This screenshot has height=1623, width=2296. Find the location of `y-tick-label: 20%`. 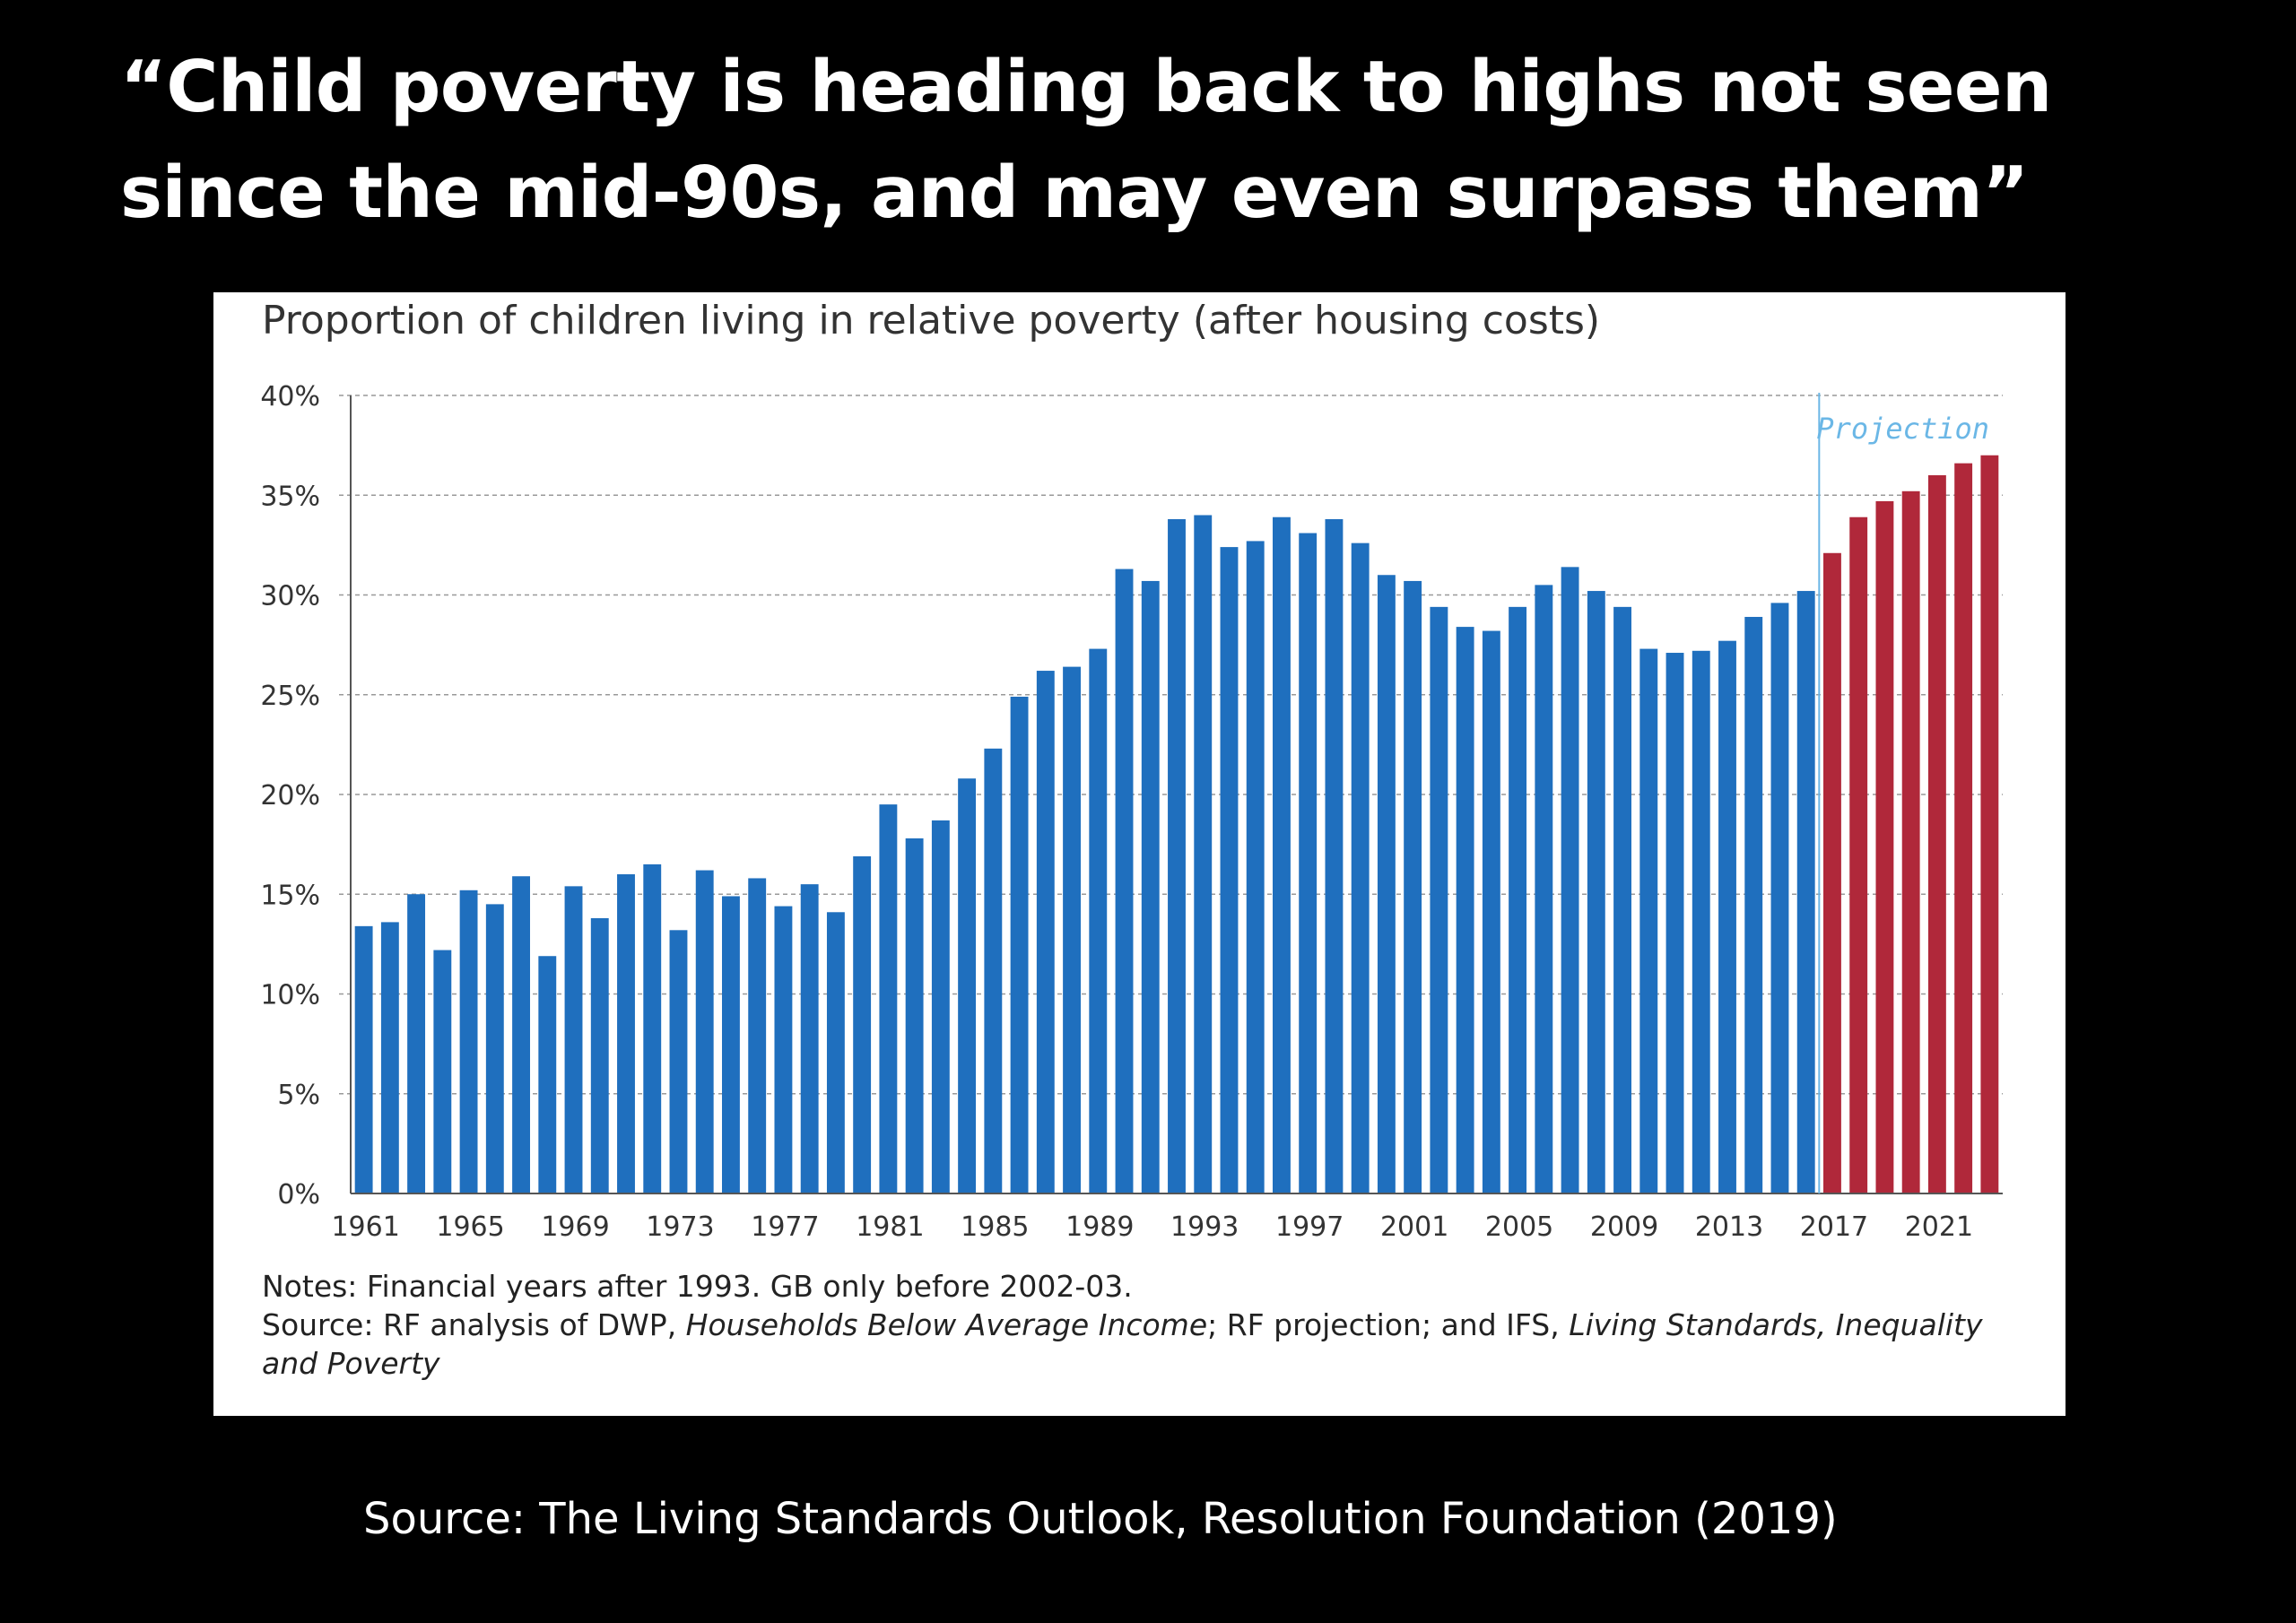

y-tick-label: 20% is located at coordinates (290, 796).